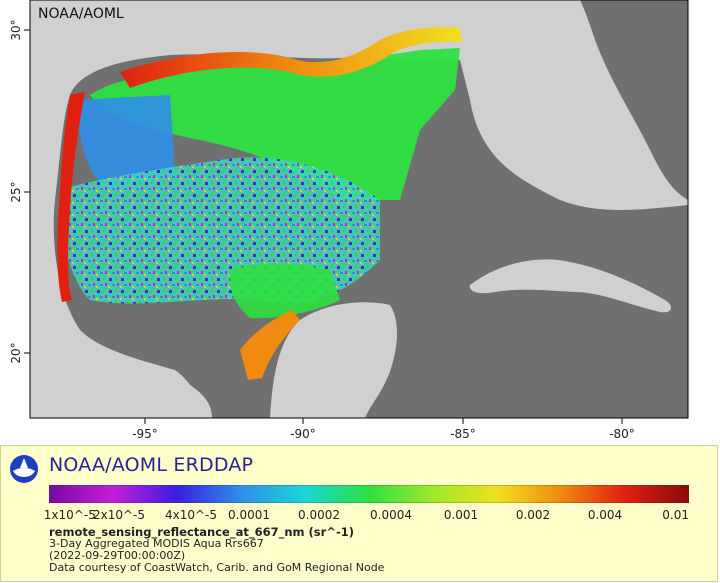 The height and width of the screenshot is (583, 720). I want to click on dataset-name: 3-Day Aggregated MODIS Aqua Rrs667, so click(156, 543).